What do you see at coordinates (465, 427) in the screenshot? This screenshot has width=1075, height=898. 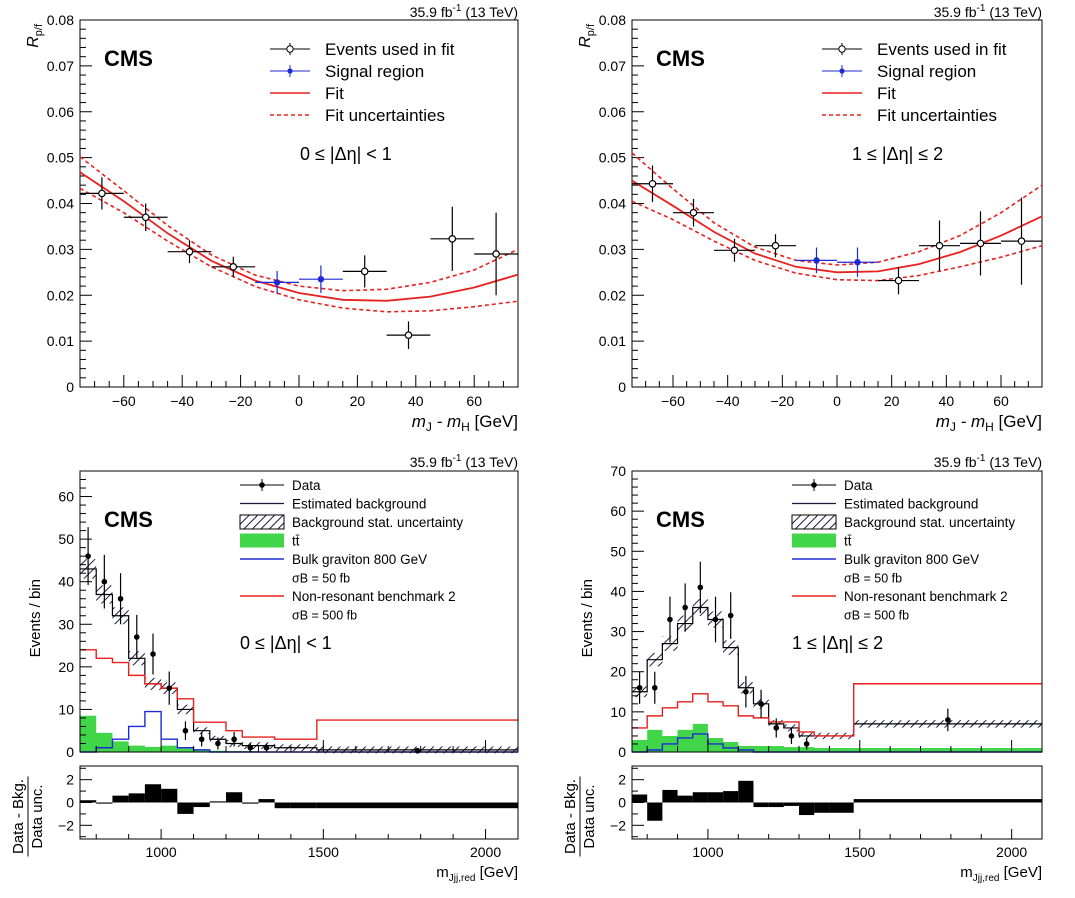 I see `x-axis-subscript: H` at bounding box center [465, 427].